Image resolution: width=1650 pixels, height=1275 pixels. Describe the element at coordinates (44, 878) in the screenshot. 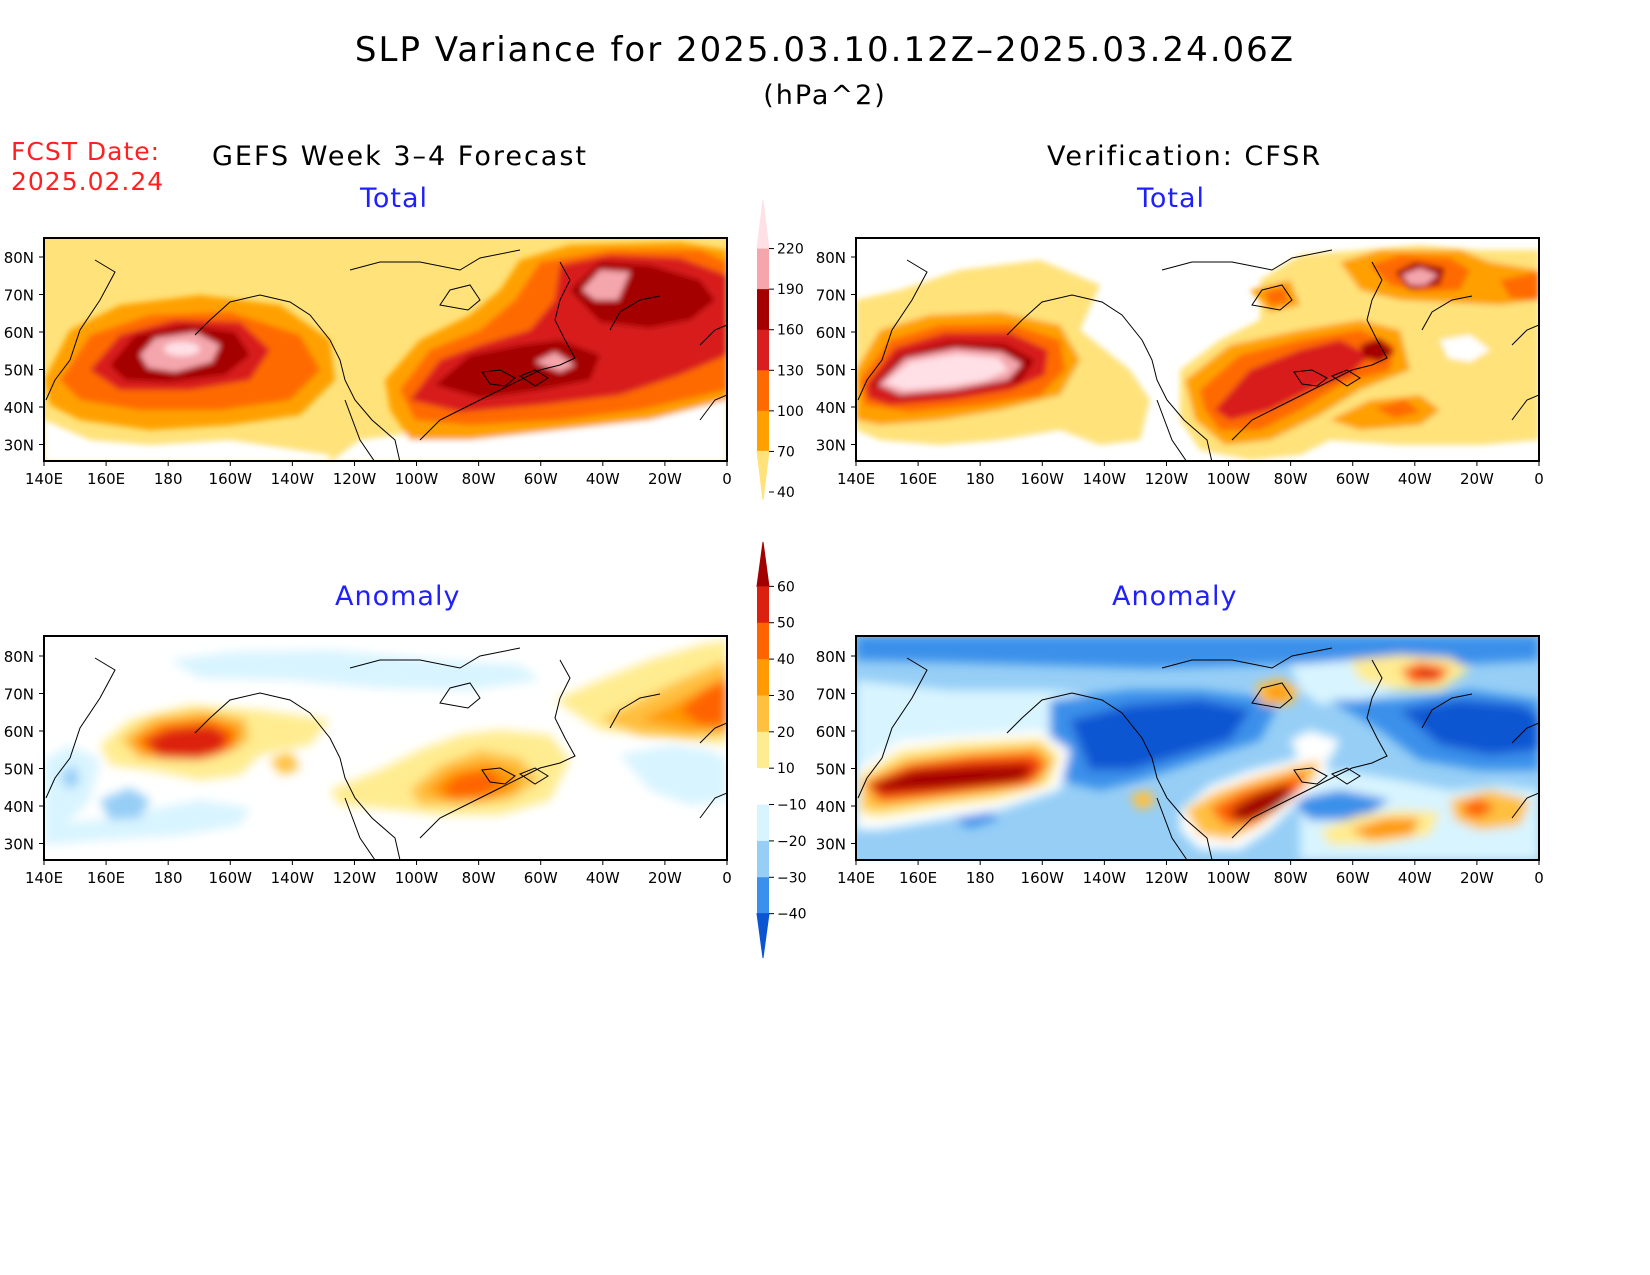

I see `forecast-anomaly-lon-label: 140E` at that location.